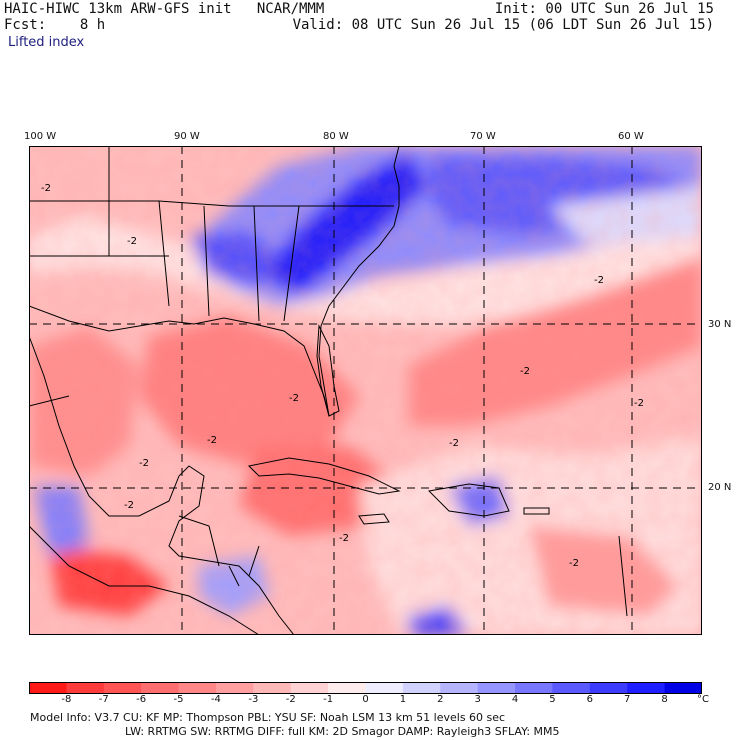  Describe the element at coordinates (440, 699) in the screenshot. I see `colorbar-tick-label: 2` at that location.